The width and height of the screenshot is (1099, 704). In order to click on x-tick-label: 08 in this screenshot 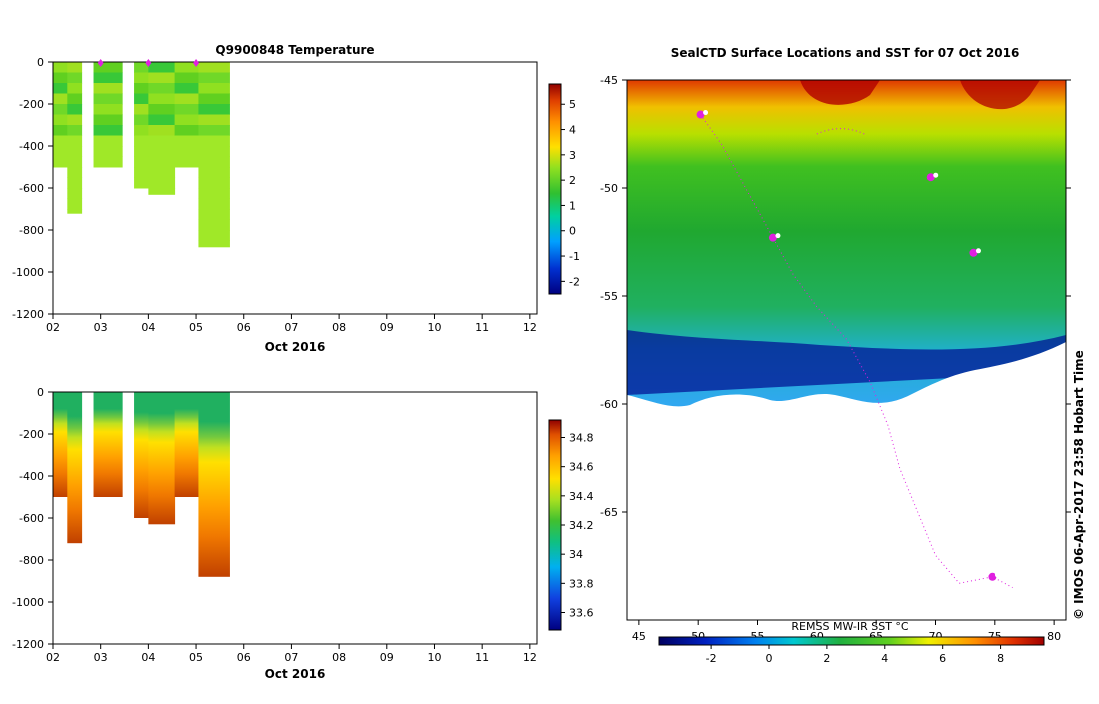, I will do `click(339, 327)`.